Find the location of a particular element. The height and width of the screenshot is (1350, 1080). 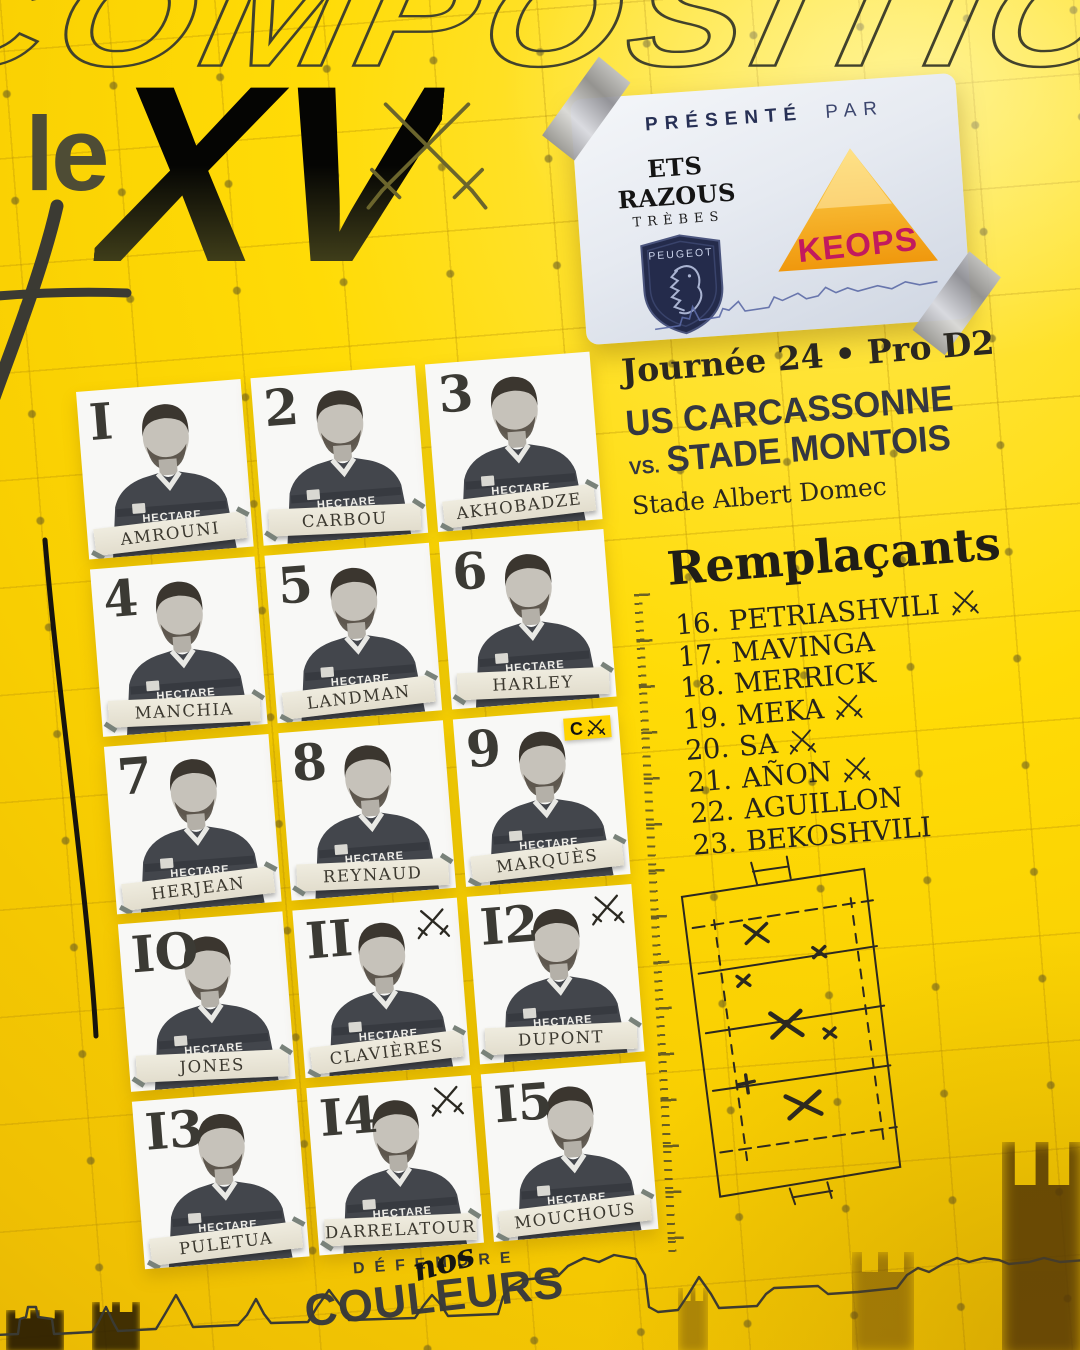

le-label: le is located at coordinates (67, 154).